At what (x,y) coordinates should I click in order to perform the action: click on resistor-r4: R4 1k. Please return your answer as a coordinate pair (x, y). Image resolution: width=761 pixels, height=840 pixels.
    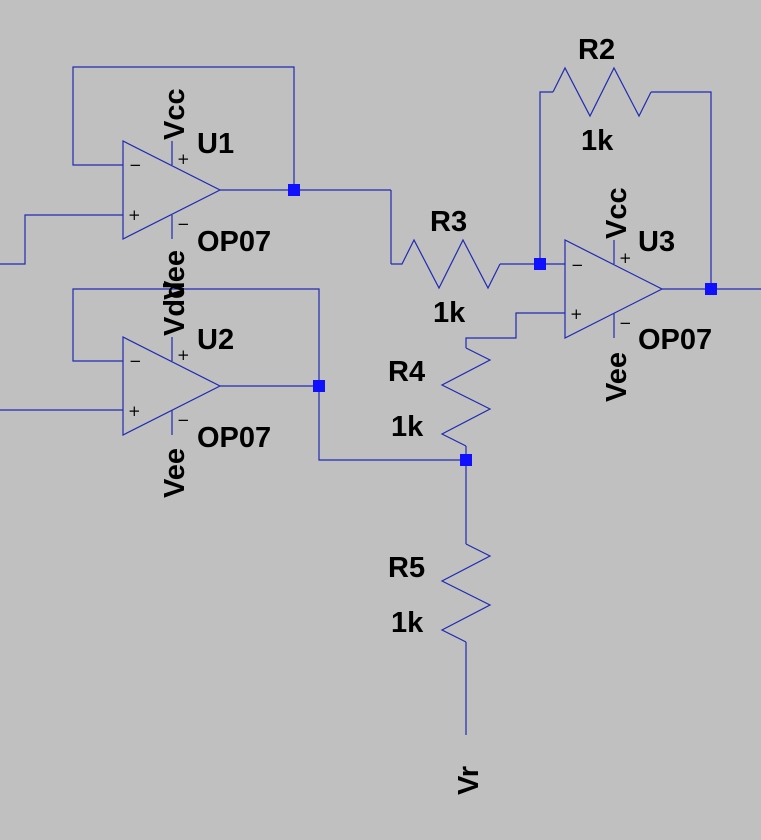
    Looking at the image, I should click on (440, 397).